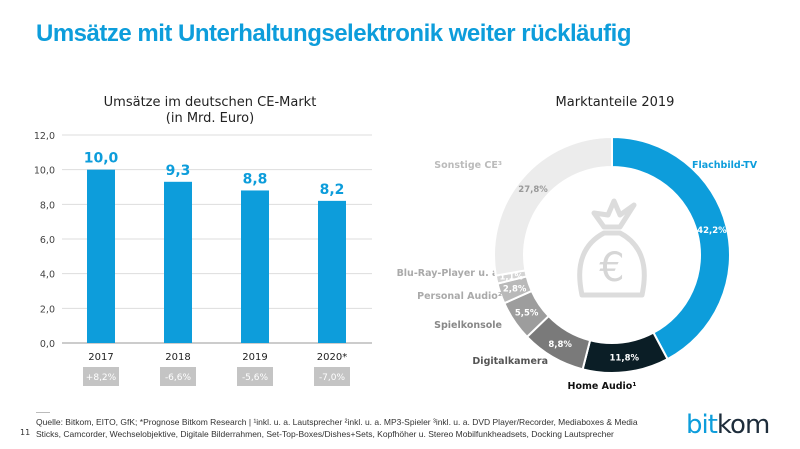 The image size is (800, 449). What do you see at coordinates (712, 231) in the screenshot?
I see `slice-value-label: 42,2%` at bounding box center [712, 231].